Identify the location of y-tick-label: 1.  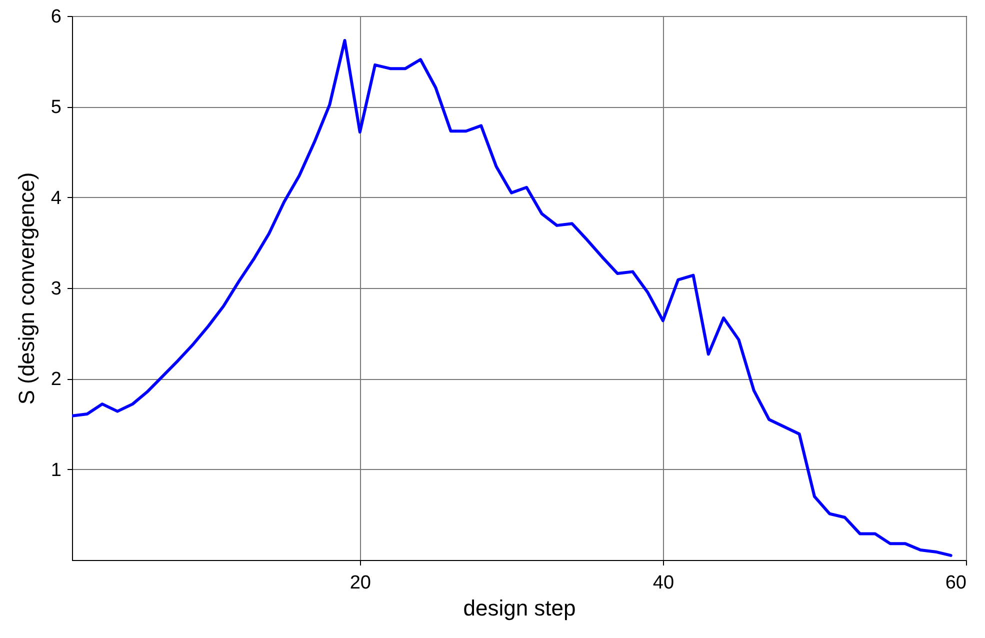
(56, 470).